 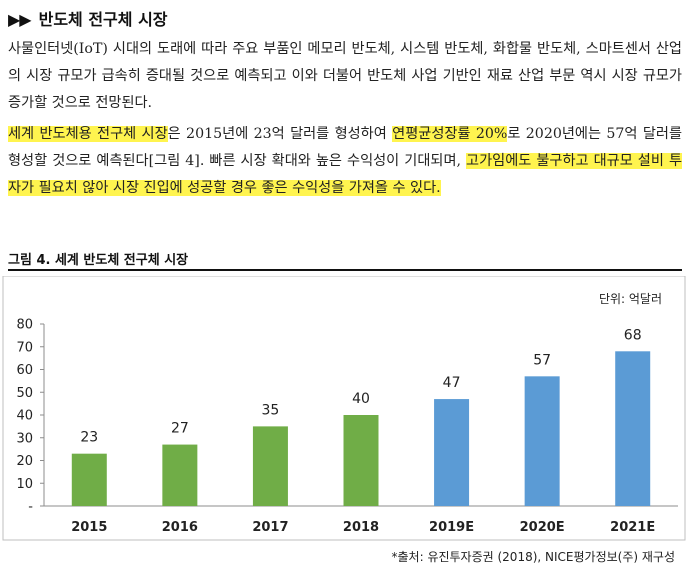 What do you see at coordinates (30, 507) in the screenshot?
I see `y-tick-label: -` at bounding box center [30, 507].